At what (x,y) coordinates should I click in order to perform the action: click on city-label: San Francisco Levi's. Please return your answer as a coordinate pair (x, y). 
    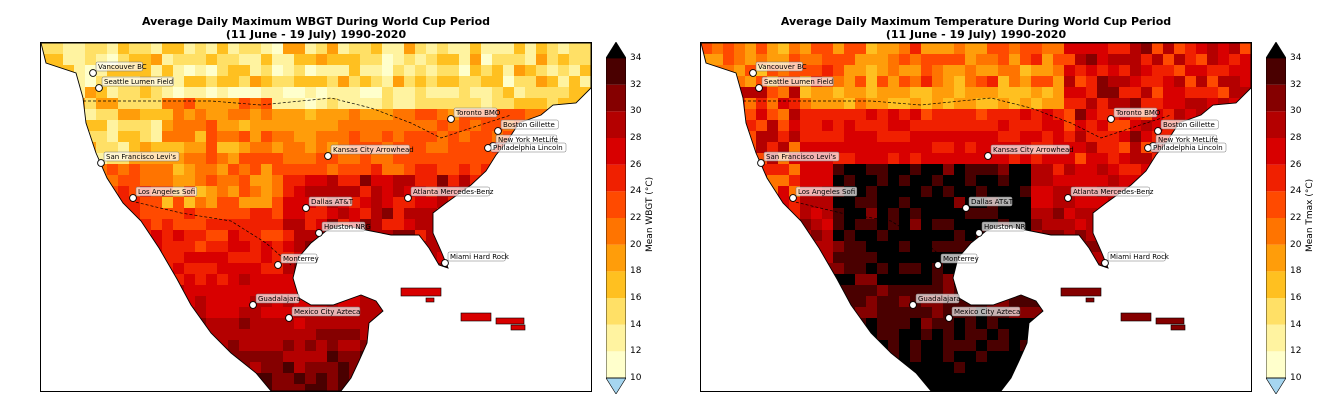
    Looking at the image, I should click on (801, 157).